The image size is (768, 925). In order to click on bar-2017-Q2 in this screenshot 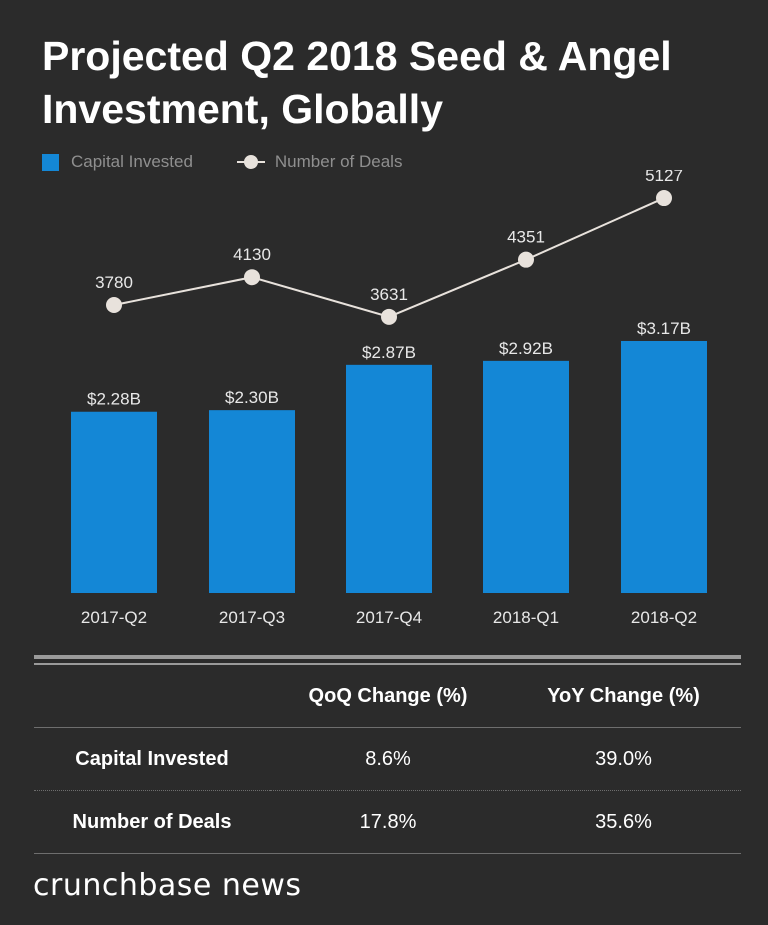, I will do `click(114, 502)`.